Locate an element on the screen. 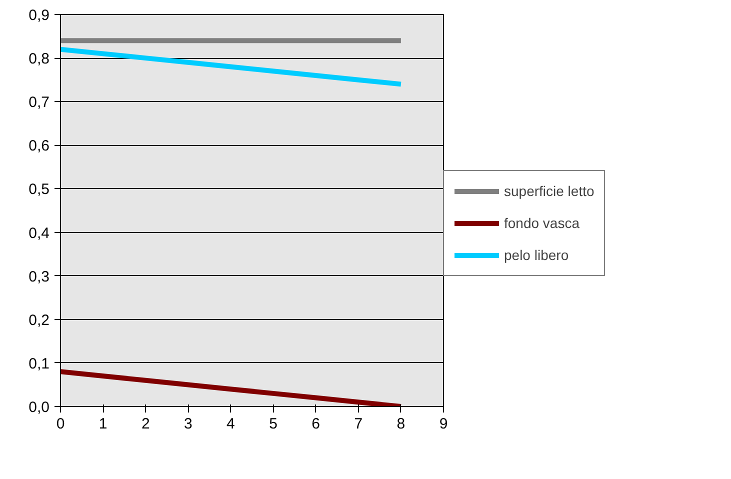  y-tick-label: 0,4 is located at coordinates (39, 233).